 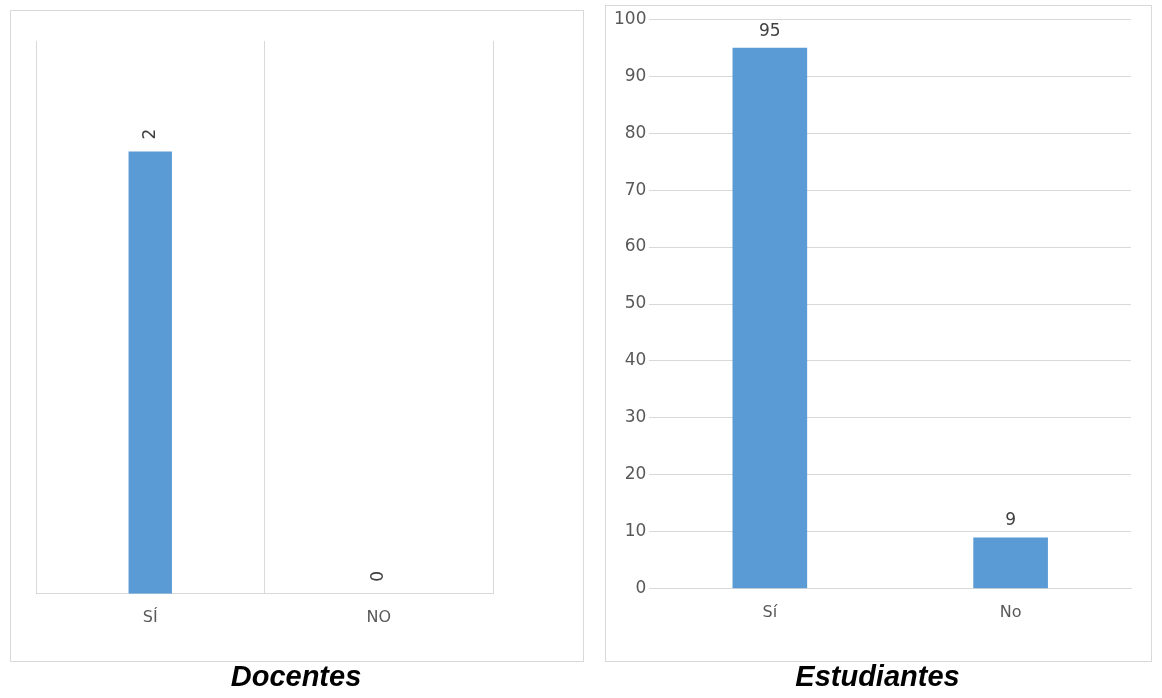 What do you see at coordinates (635, 188) in the screenshot?
I see `y-tick-label: 70` at bounding box center [635, 188].